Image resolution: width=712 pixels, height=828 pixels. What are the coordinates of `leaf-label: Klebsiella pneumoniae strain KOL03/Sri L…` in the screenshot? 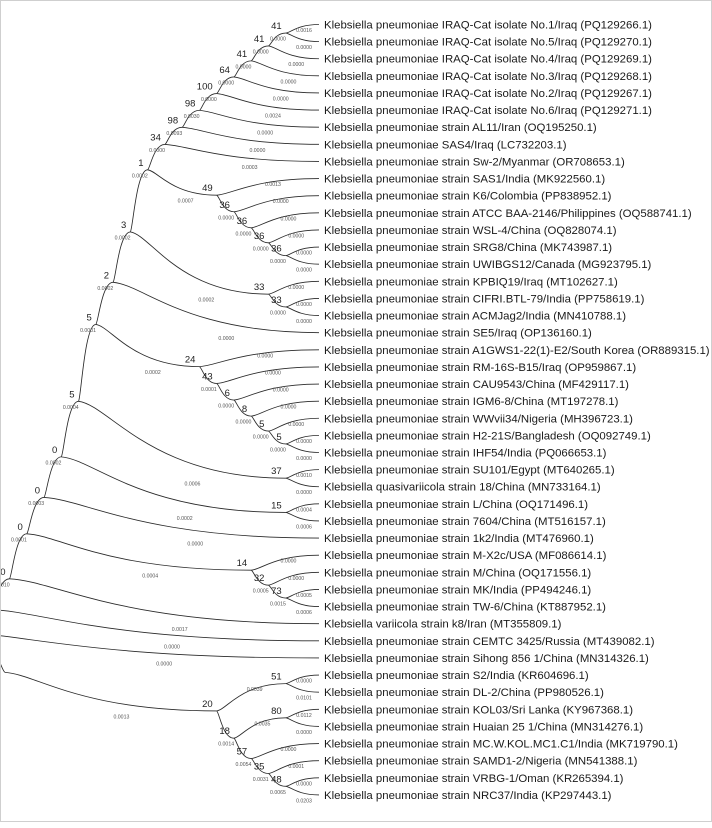 It's located at (478, 710).